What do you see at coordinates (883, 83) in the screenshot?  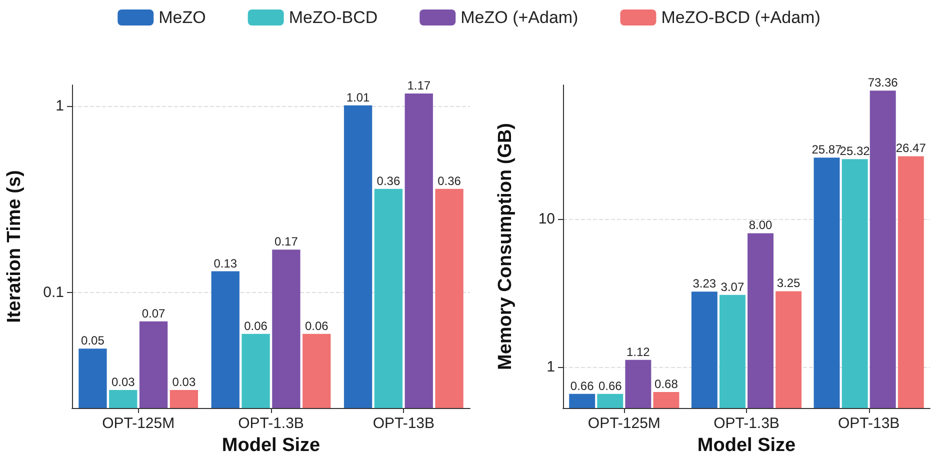 I see `data-label: 73.36` at bounding box center [883, 83].